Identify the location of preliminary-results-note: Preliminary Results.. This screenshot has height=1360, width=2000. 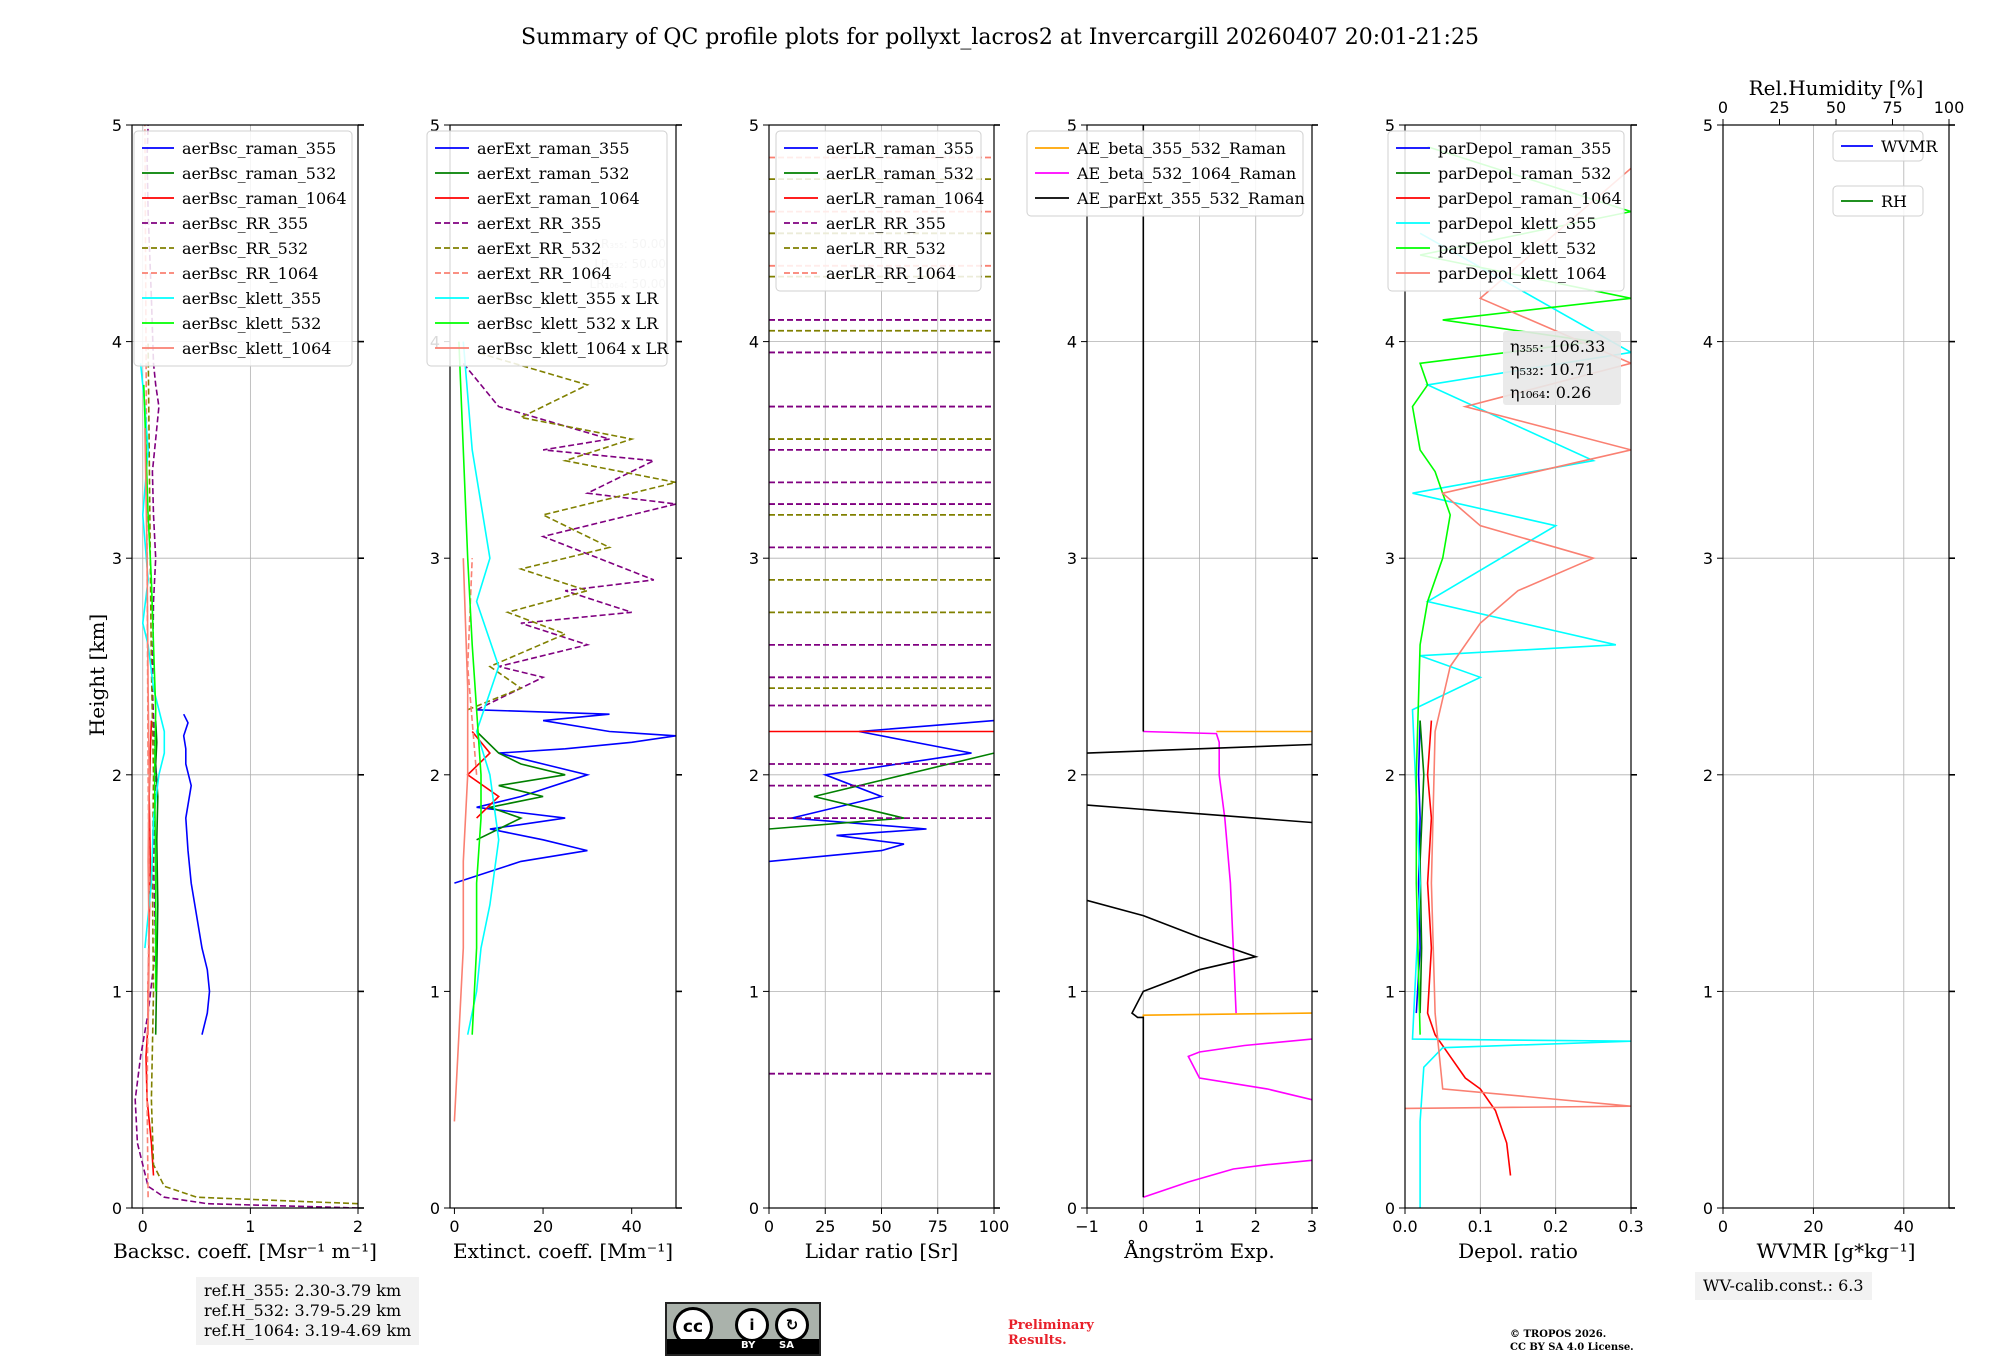
(1051, 1333).